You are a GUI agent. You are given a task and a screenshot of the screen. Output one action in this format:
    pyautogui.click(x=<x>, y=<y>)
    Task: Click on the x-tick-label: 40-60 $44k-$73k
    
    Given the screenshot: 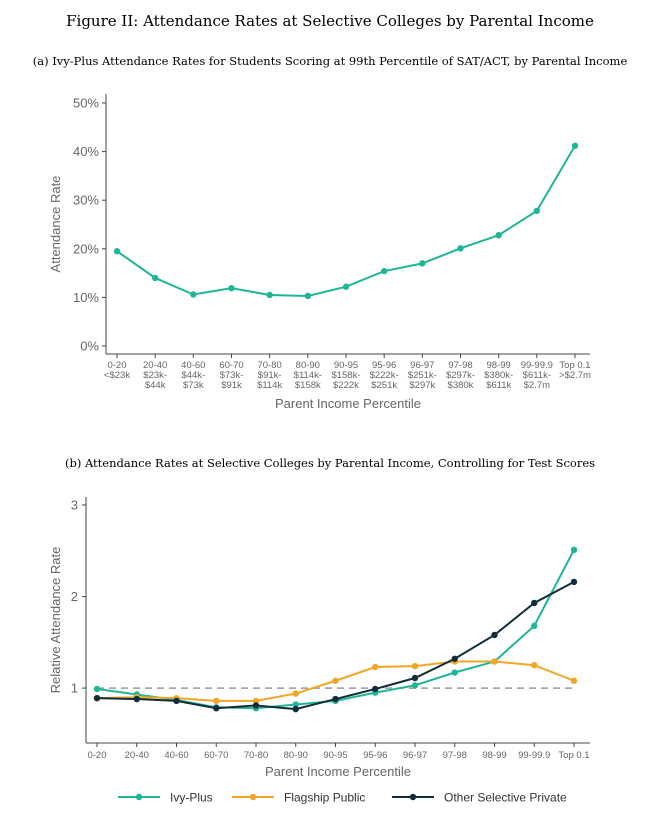 What is the action you would take?
    pyautogui.click(x=193, y=375)
    